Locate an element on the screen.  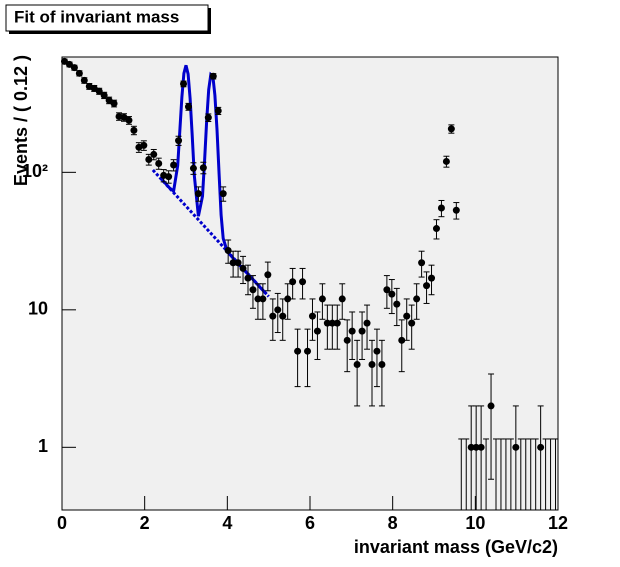
x-tick-label: 2 is located at coordinates (145, 523).